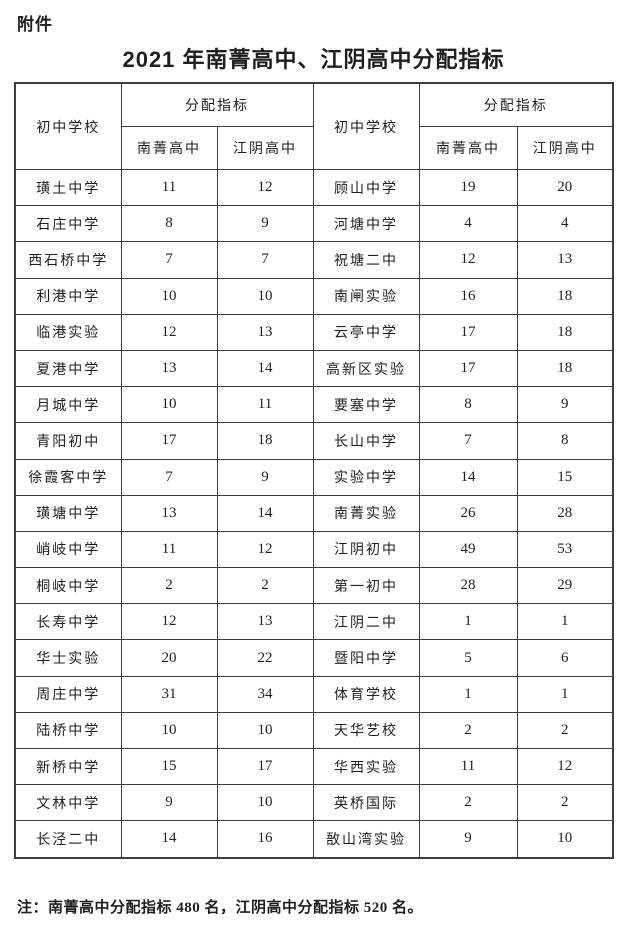 Image resolution: width=627 pixels, height=932 pixels. I want to click on left-nanjing-quota-cell: 31, so click(169, 694).